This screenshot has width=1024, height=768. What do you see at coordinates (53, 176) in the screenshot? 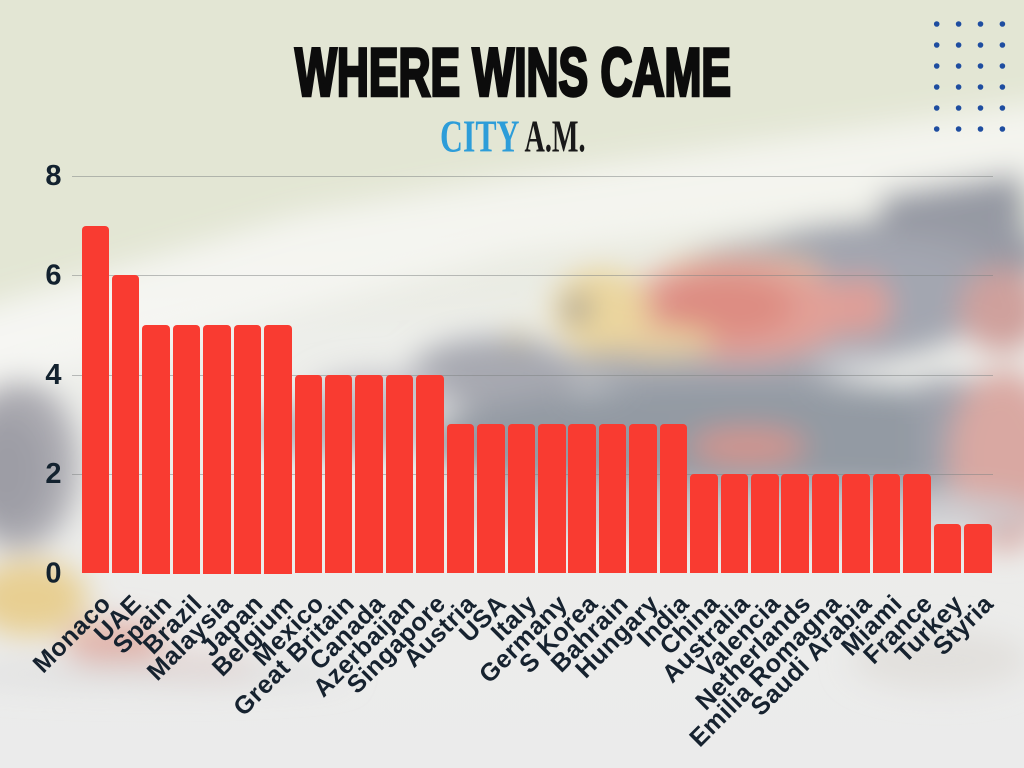
I see `svg-text: 8` at bounding box center [53, 176].